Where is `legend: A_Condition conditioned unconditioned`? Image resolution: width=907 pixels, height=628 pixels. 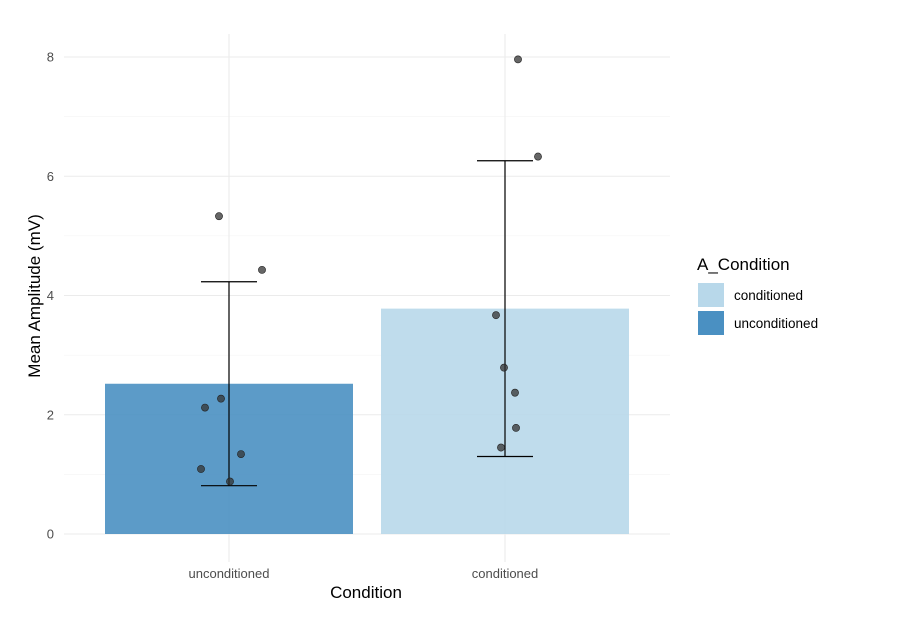 legend: A_Condition conditioned unconditioned is located at coordinates (757, 295).